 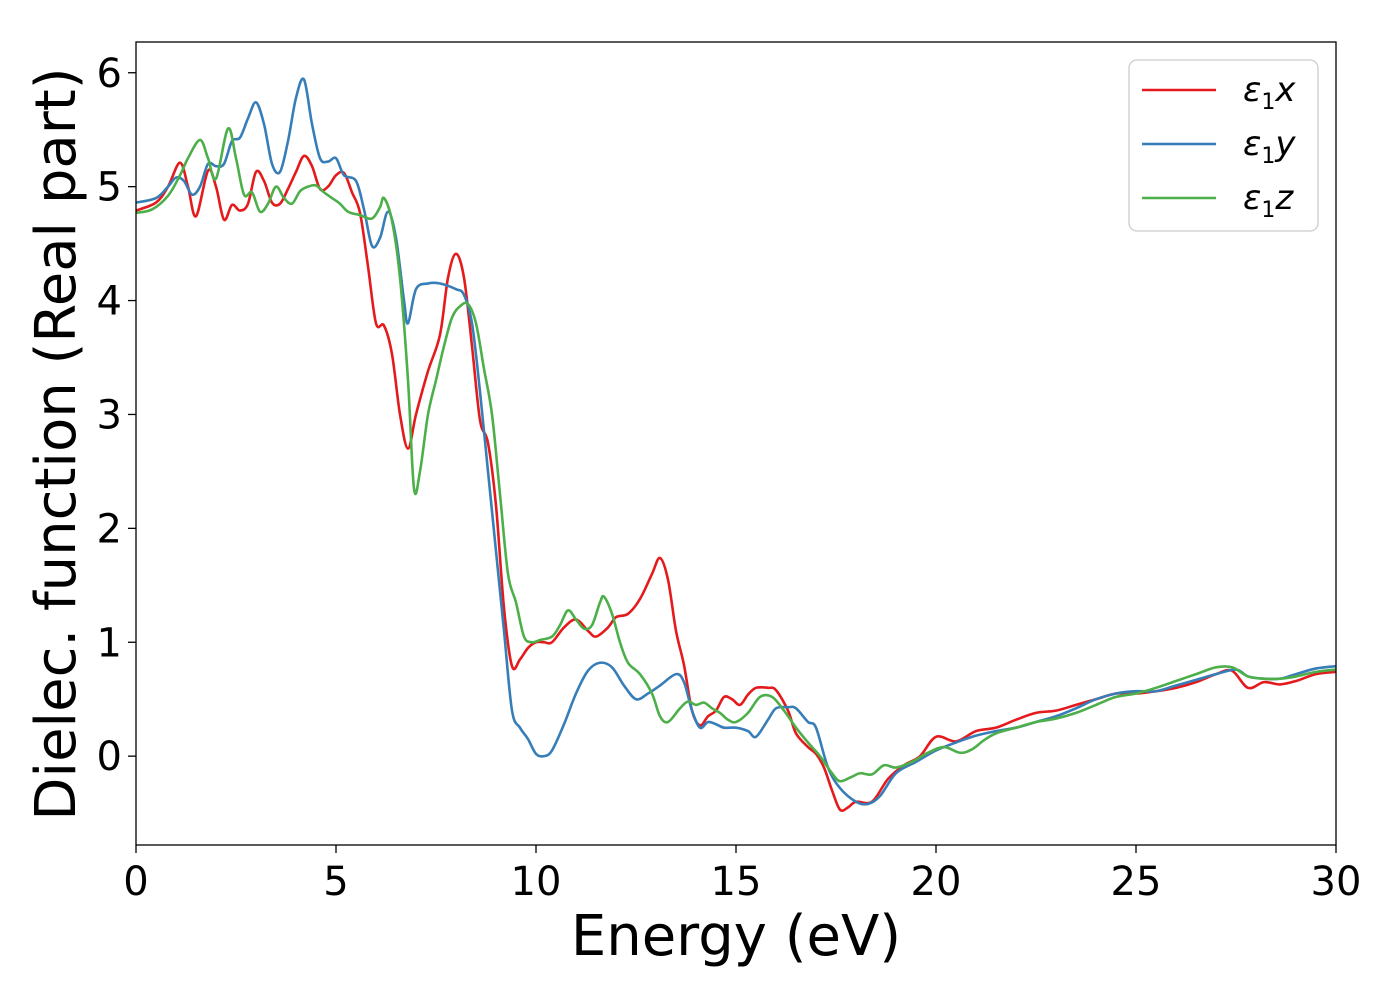 What do you see at coordinates (109, 529) in the screenshot?
I see `y-tick-label: 2` at bounding box center [109, 529].